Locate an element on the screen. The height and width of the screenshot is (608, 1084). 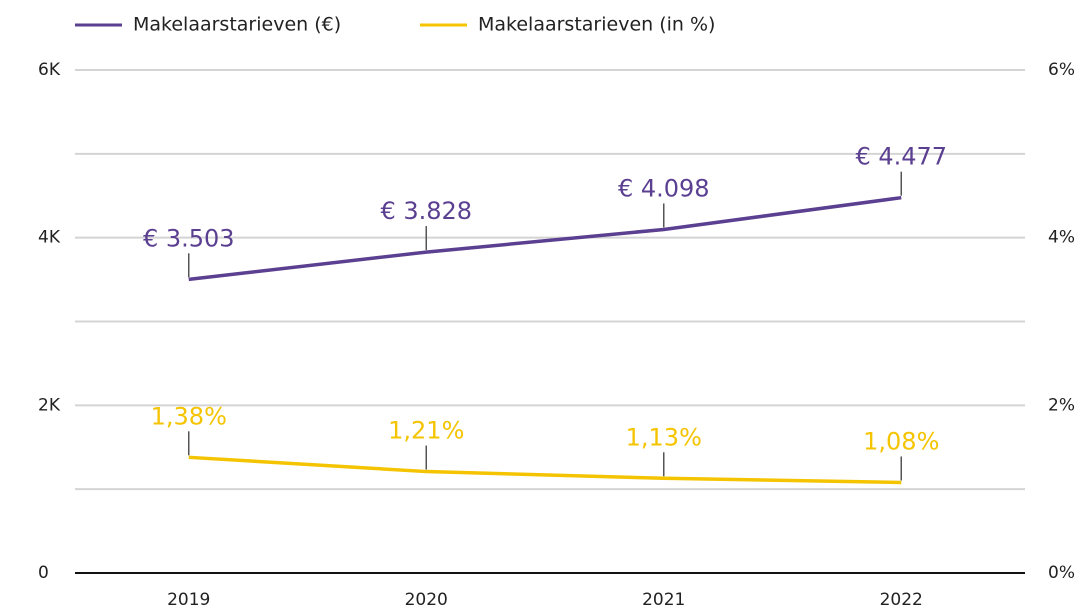
data-label: 1,38% is located at coordinates (189, 416).